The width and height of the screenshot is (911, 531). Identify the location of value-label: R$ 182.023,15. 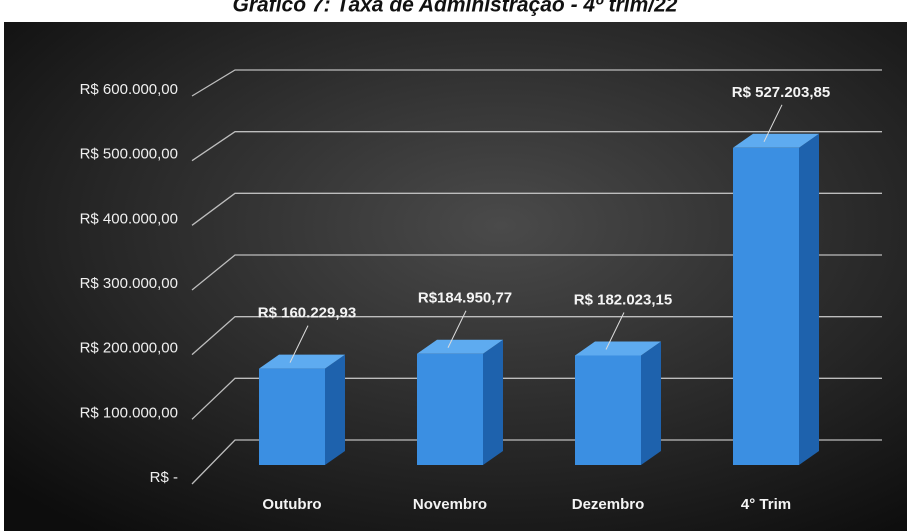
(623, 299).